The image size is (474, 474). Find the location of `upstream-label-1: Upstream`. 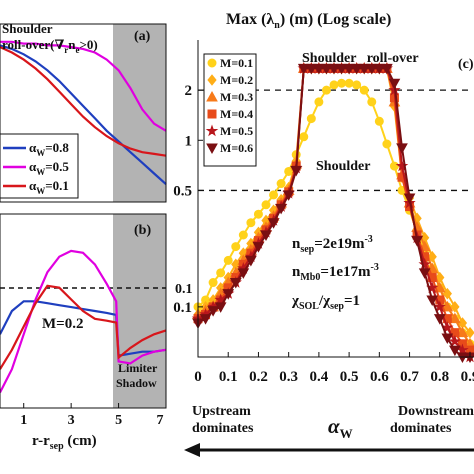

upstream-label-1: Upstream is located at coordinates (221, 411).